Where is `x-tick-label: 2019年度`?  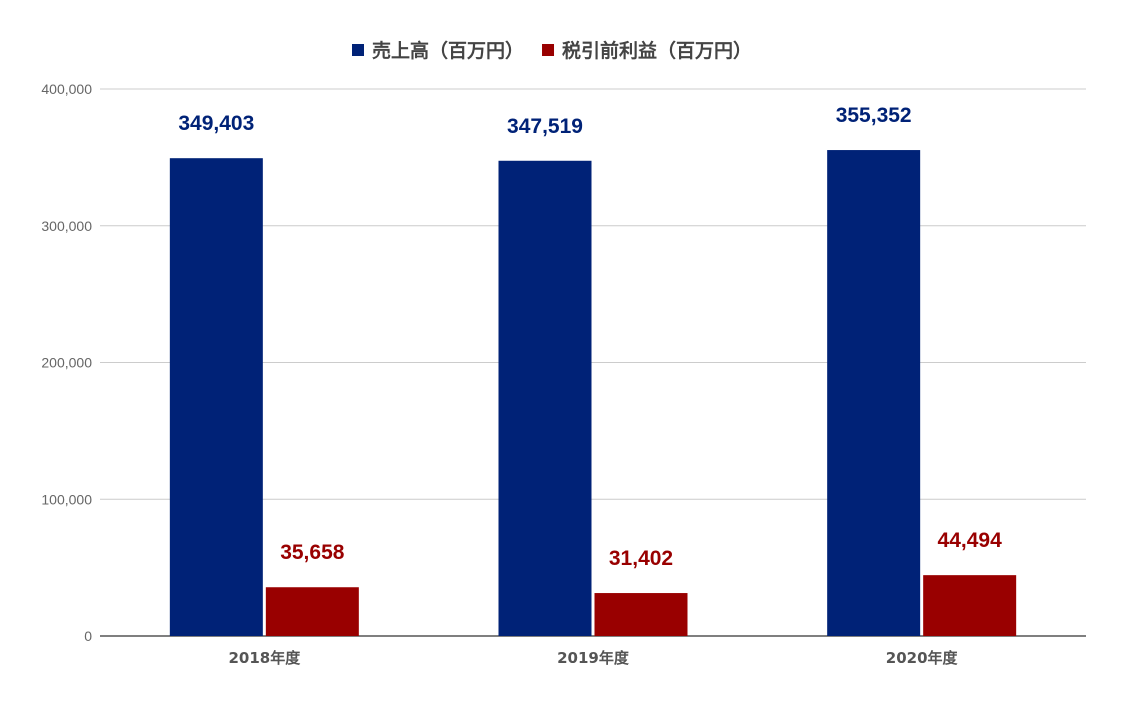 x-tick-label: 2019年度 is located at coordinates (593, 658).